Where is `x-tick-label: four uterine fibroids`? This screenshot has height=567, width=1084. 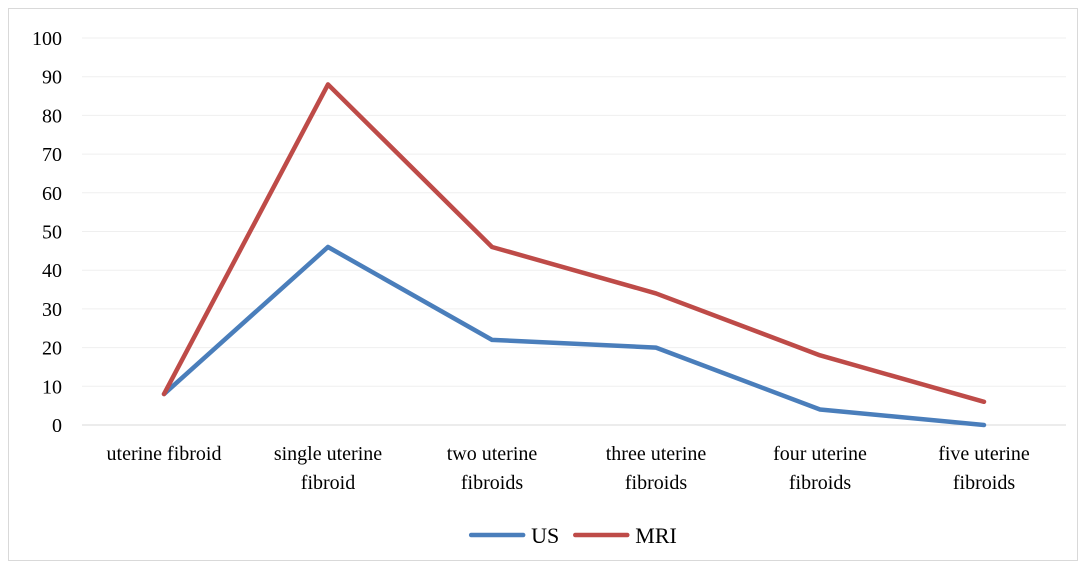
x-tick-label: four uterine fibroids is located at coordinates (820, 468).